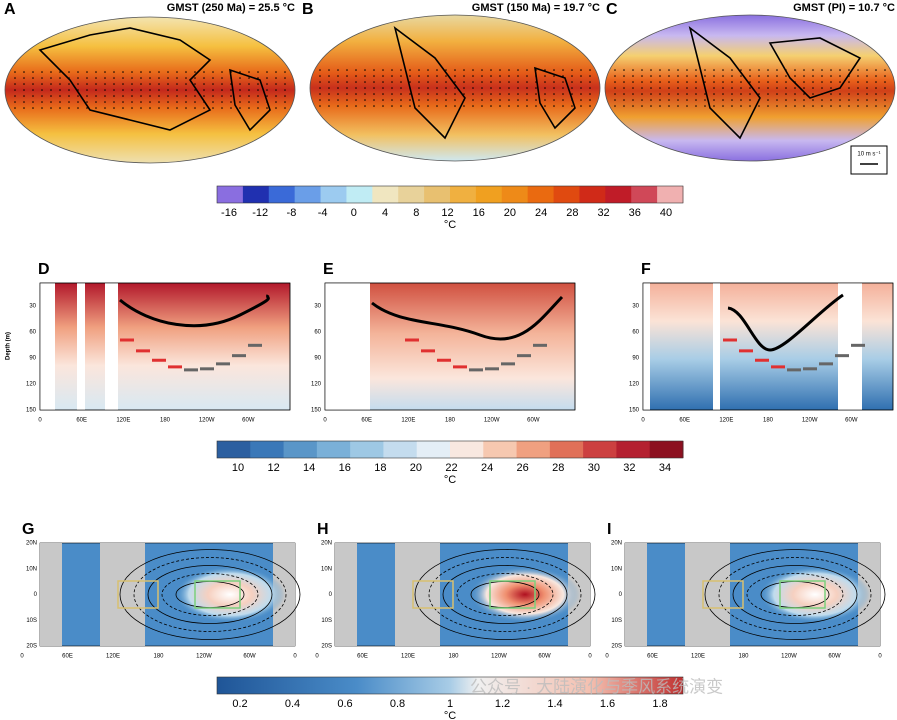  Describe the element at coordinates (31, 385) in the screenshot. I see `y-tick-label: 120` at that location.